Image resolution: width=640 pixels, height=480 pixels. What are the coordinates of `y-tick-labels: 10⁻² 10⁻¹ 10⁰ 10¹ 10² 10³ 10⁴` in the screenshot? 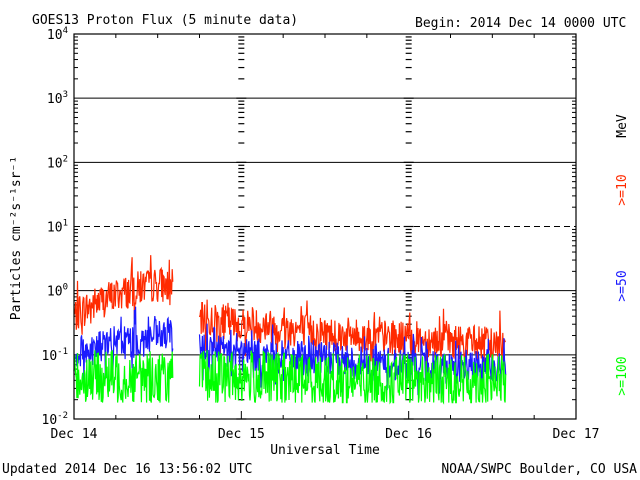 It's located at (55, 227).